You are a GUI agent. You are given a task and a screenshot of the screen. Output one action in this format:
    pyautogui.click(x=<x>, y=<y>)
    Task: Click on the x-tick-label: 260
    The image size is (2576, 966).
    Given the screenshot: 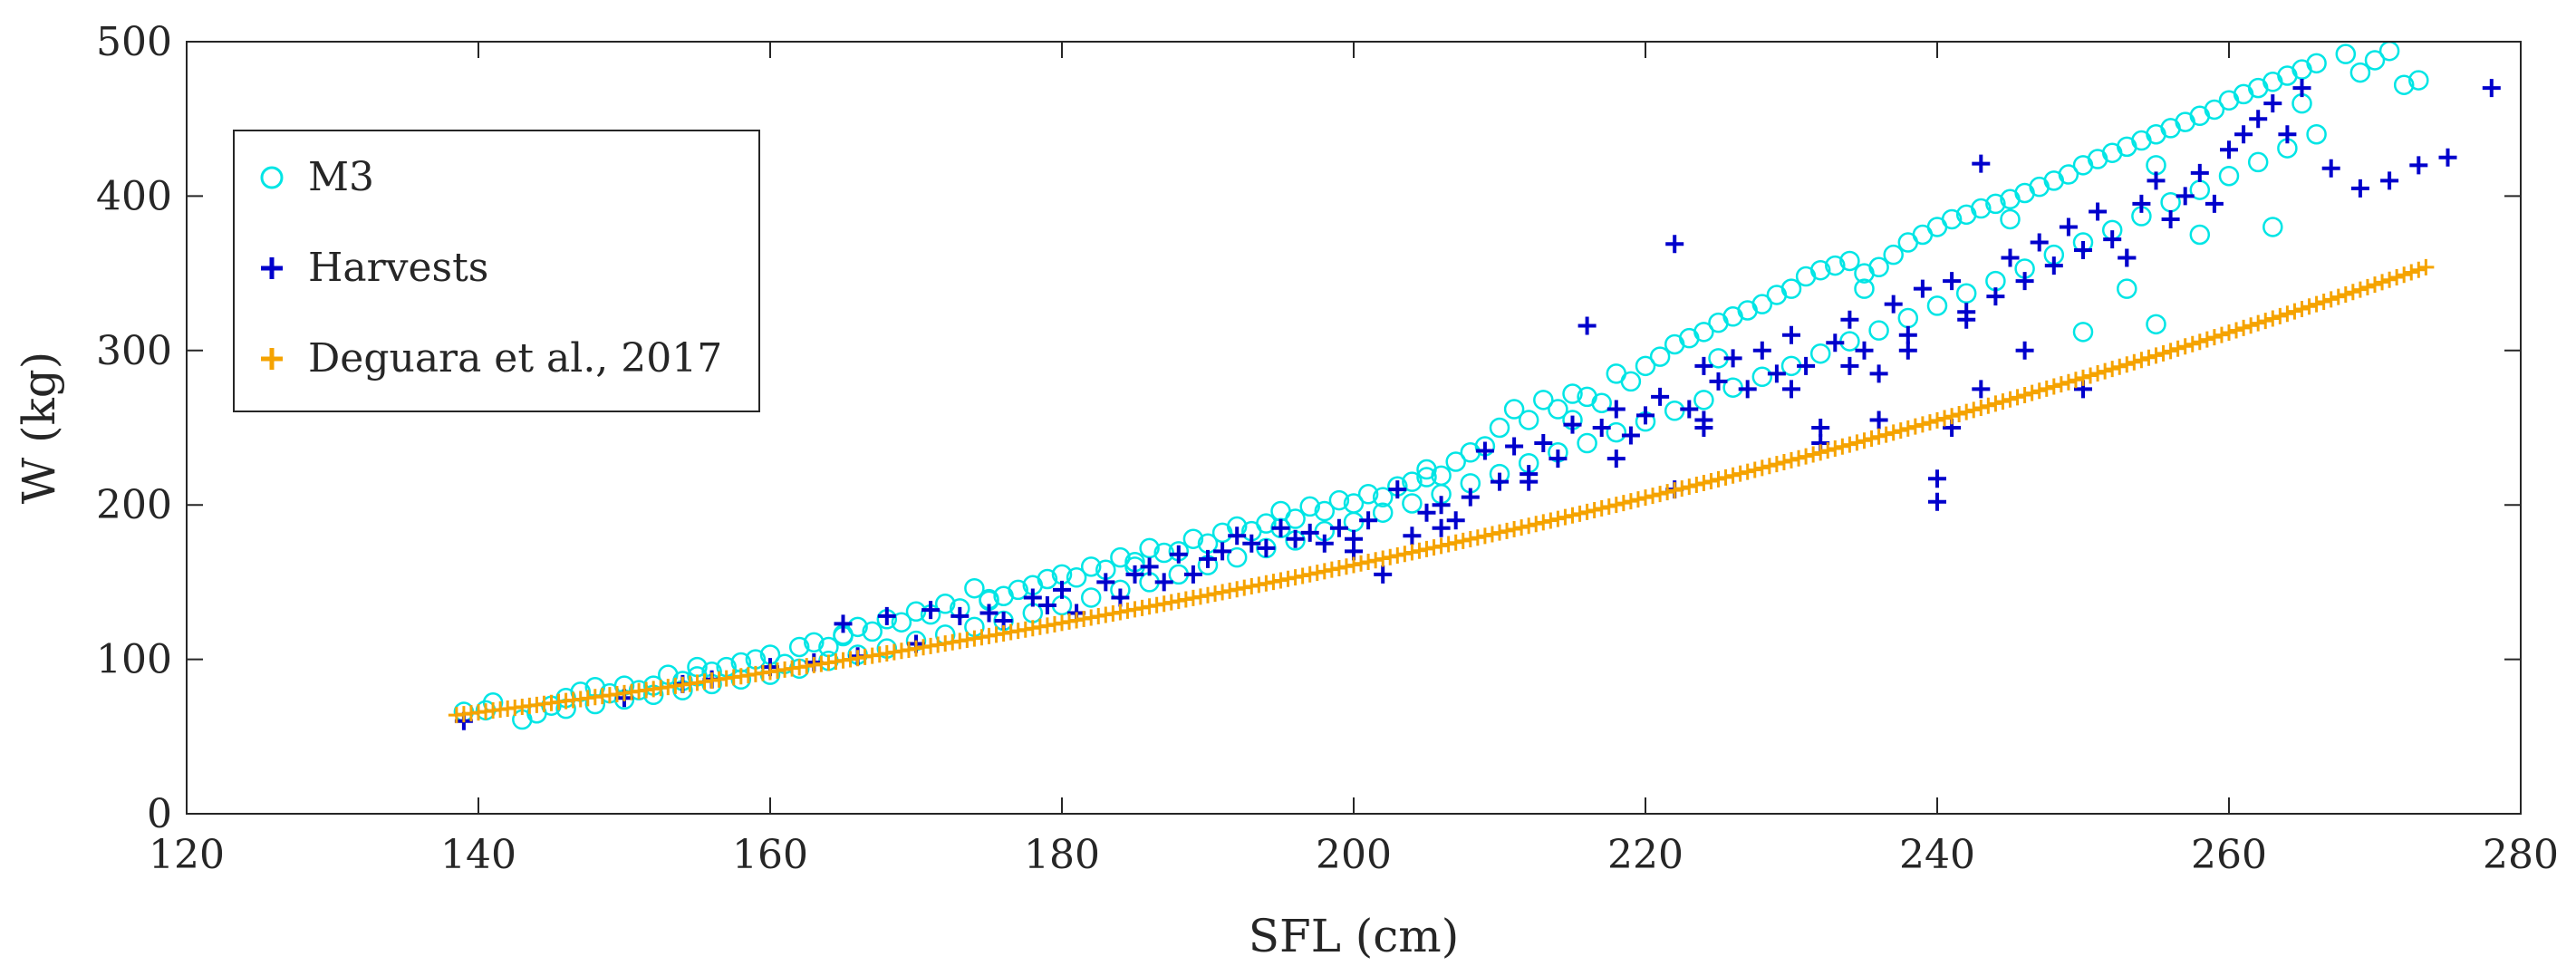 What is the action you would take?
    pyautogui.click(x=2229, y=855)
    